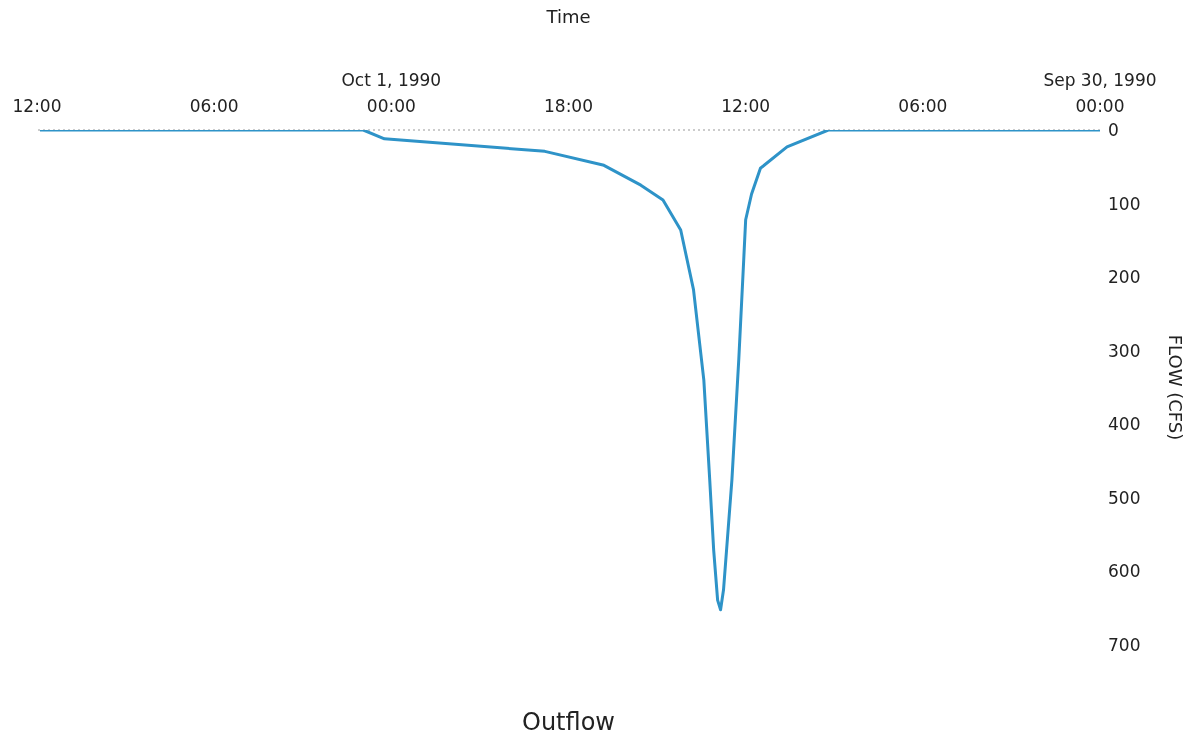 Image resolution: width=1183 pixels, height=748 pixels. Describe the element at coordinates (1124, 571) in the screenshot. I see `y-tick-label: 600` at that location.